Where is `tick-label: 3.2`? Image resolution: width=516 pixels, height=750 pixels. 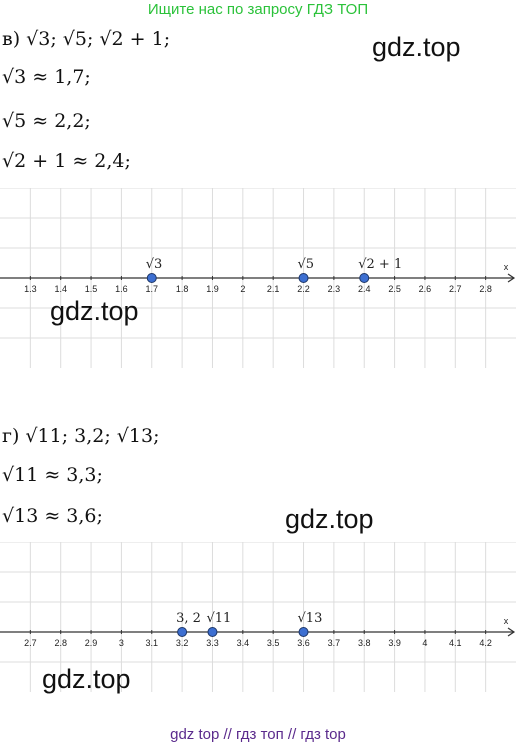
tick-label: 3.2 is located at coordinates (182, 643).